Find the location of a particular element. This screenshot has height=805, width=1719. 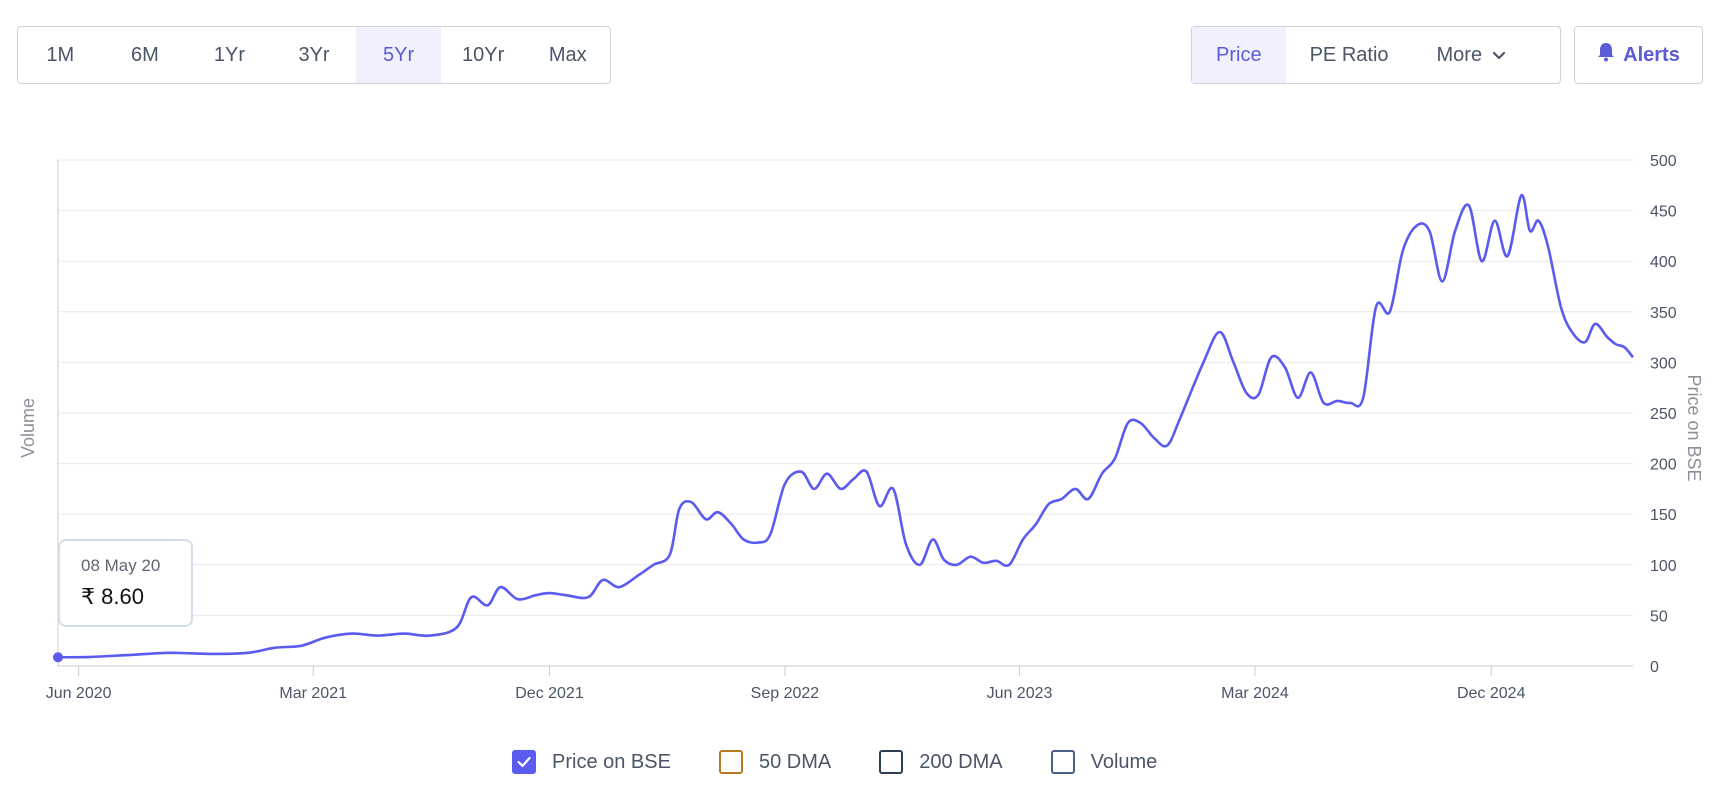

legend-label: Volume is located at coordinates (1124, 761).